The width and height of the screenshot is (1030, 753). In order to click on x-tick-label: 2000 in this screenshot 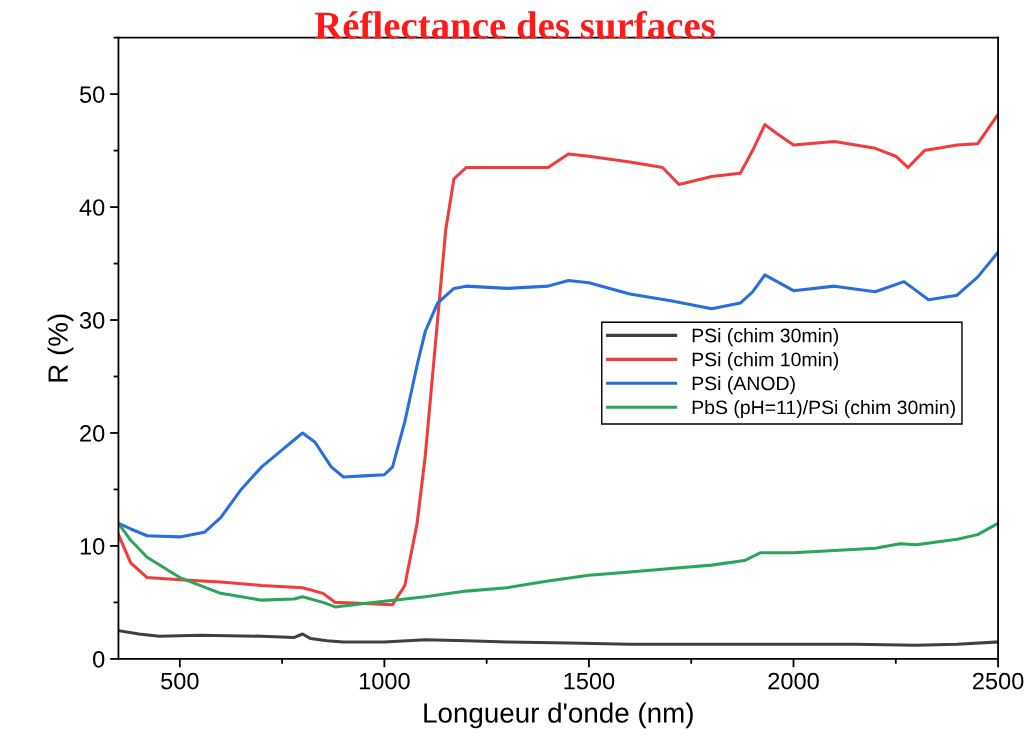, I will do `click(793, 681)`.